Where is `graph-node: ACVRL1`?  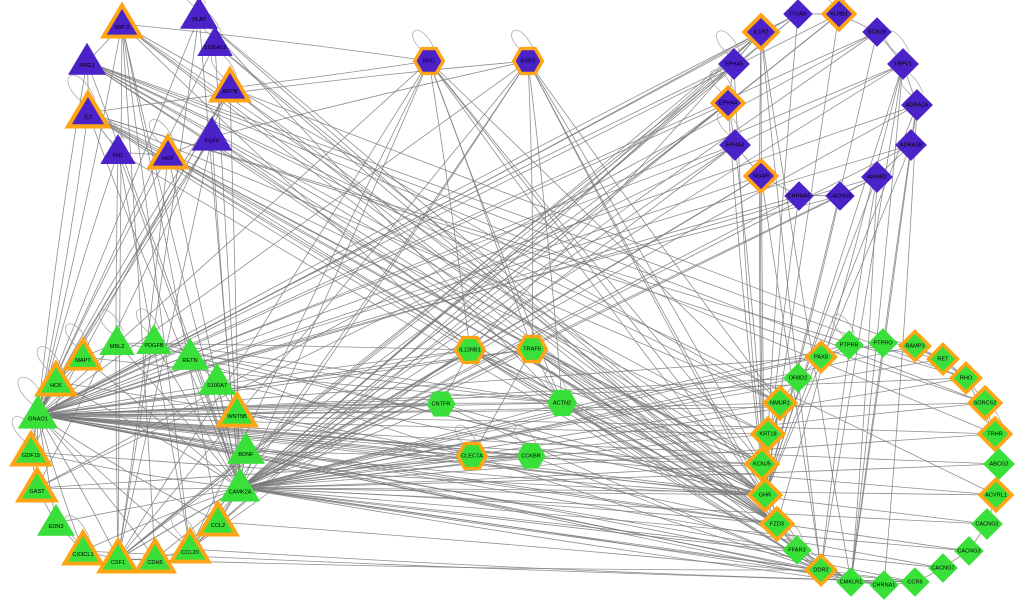
graph-node: ACVRL1 is located at coordinates (996, 495).